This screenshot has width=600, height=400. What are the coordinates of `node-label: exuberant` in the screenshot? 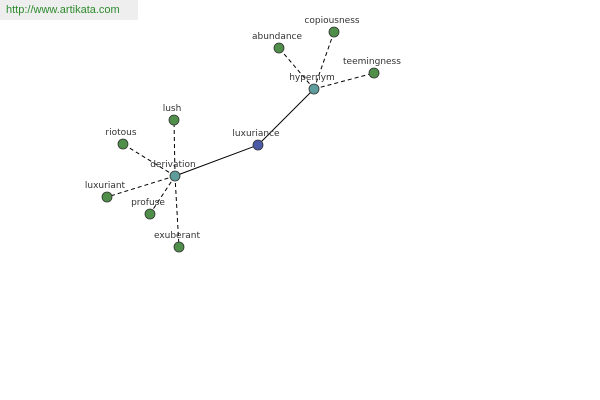 It's located at (177, 236).